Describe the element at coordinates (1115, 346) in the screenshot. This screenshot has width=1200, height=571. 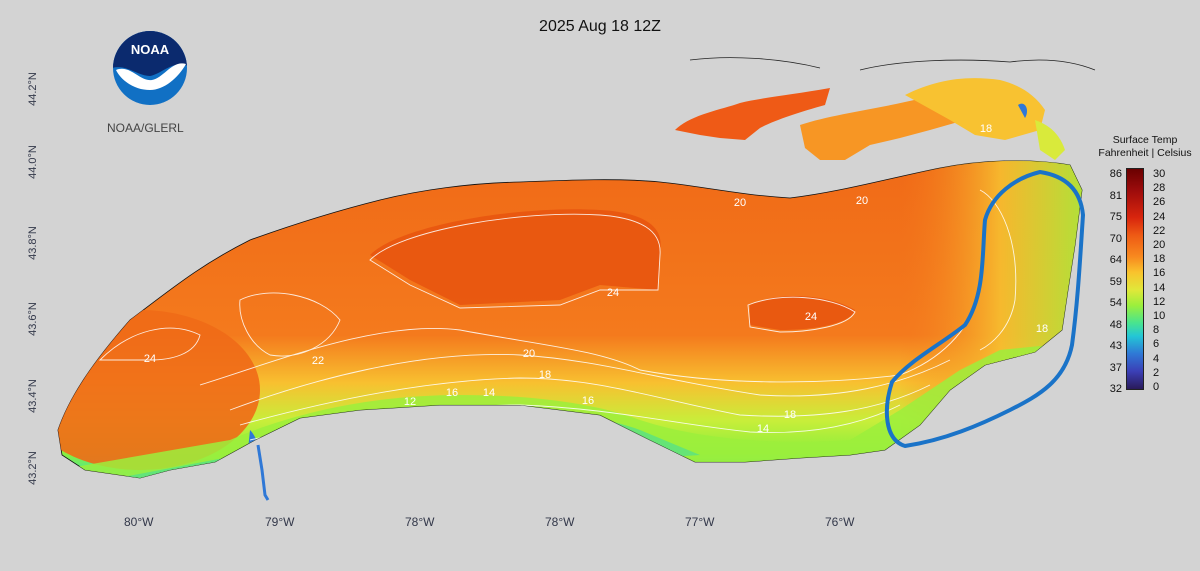
I see `fahrenheit-tick-label: 43` at that location.